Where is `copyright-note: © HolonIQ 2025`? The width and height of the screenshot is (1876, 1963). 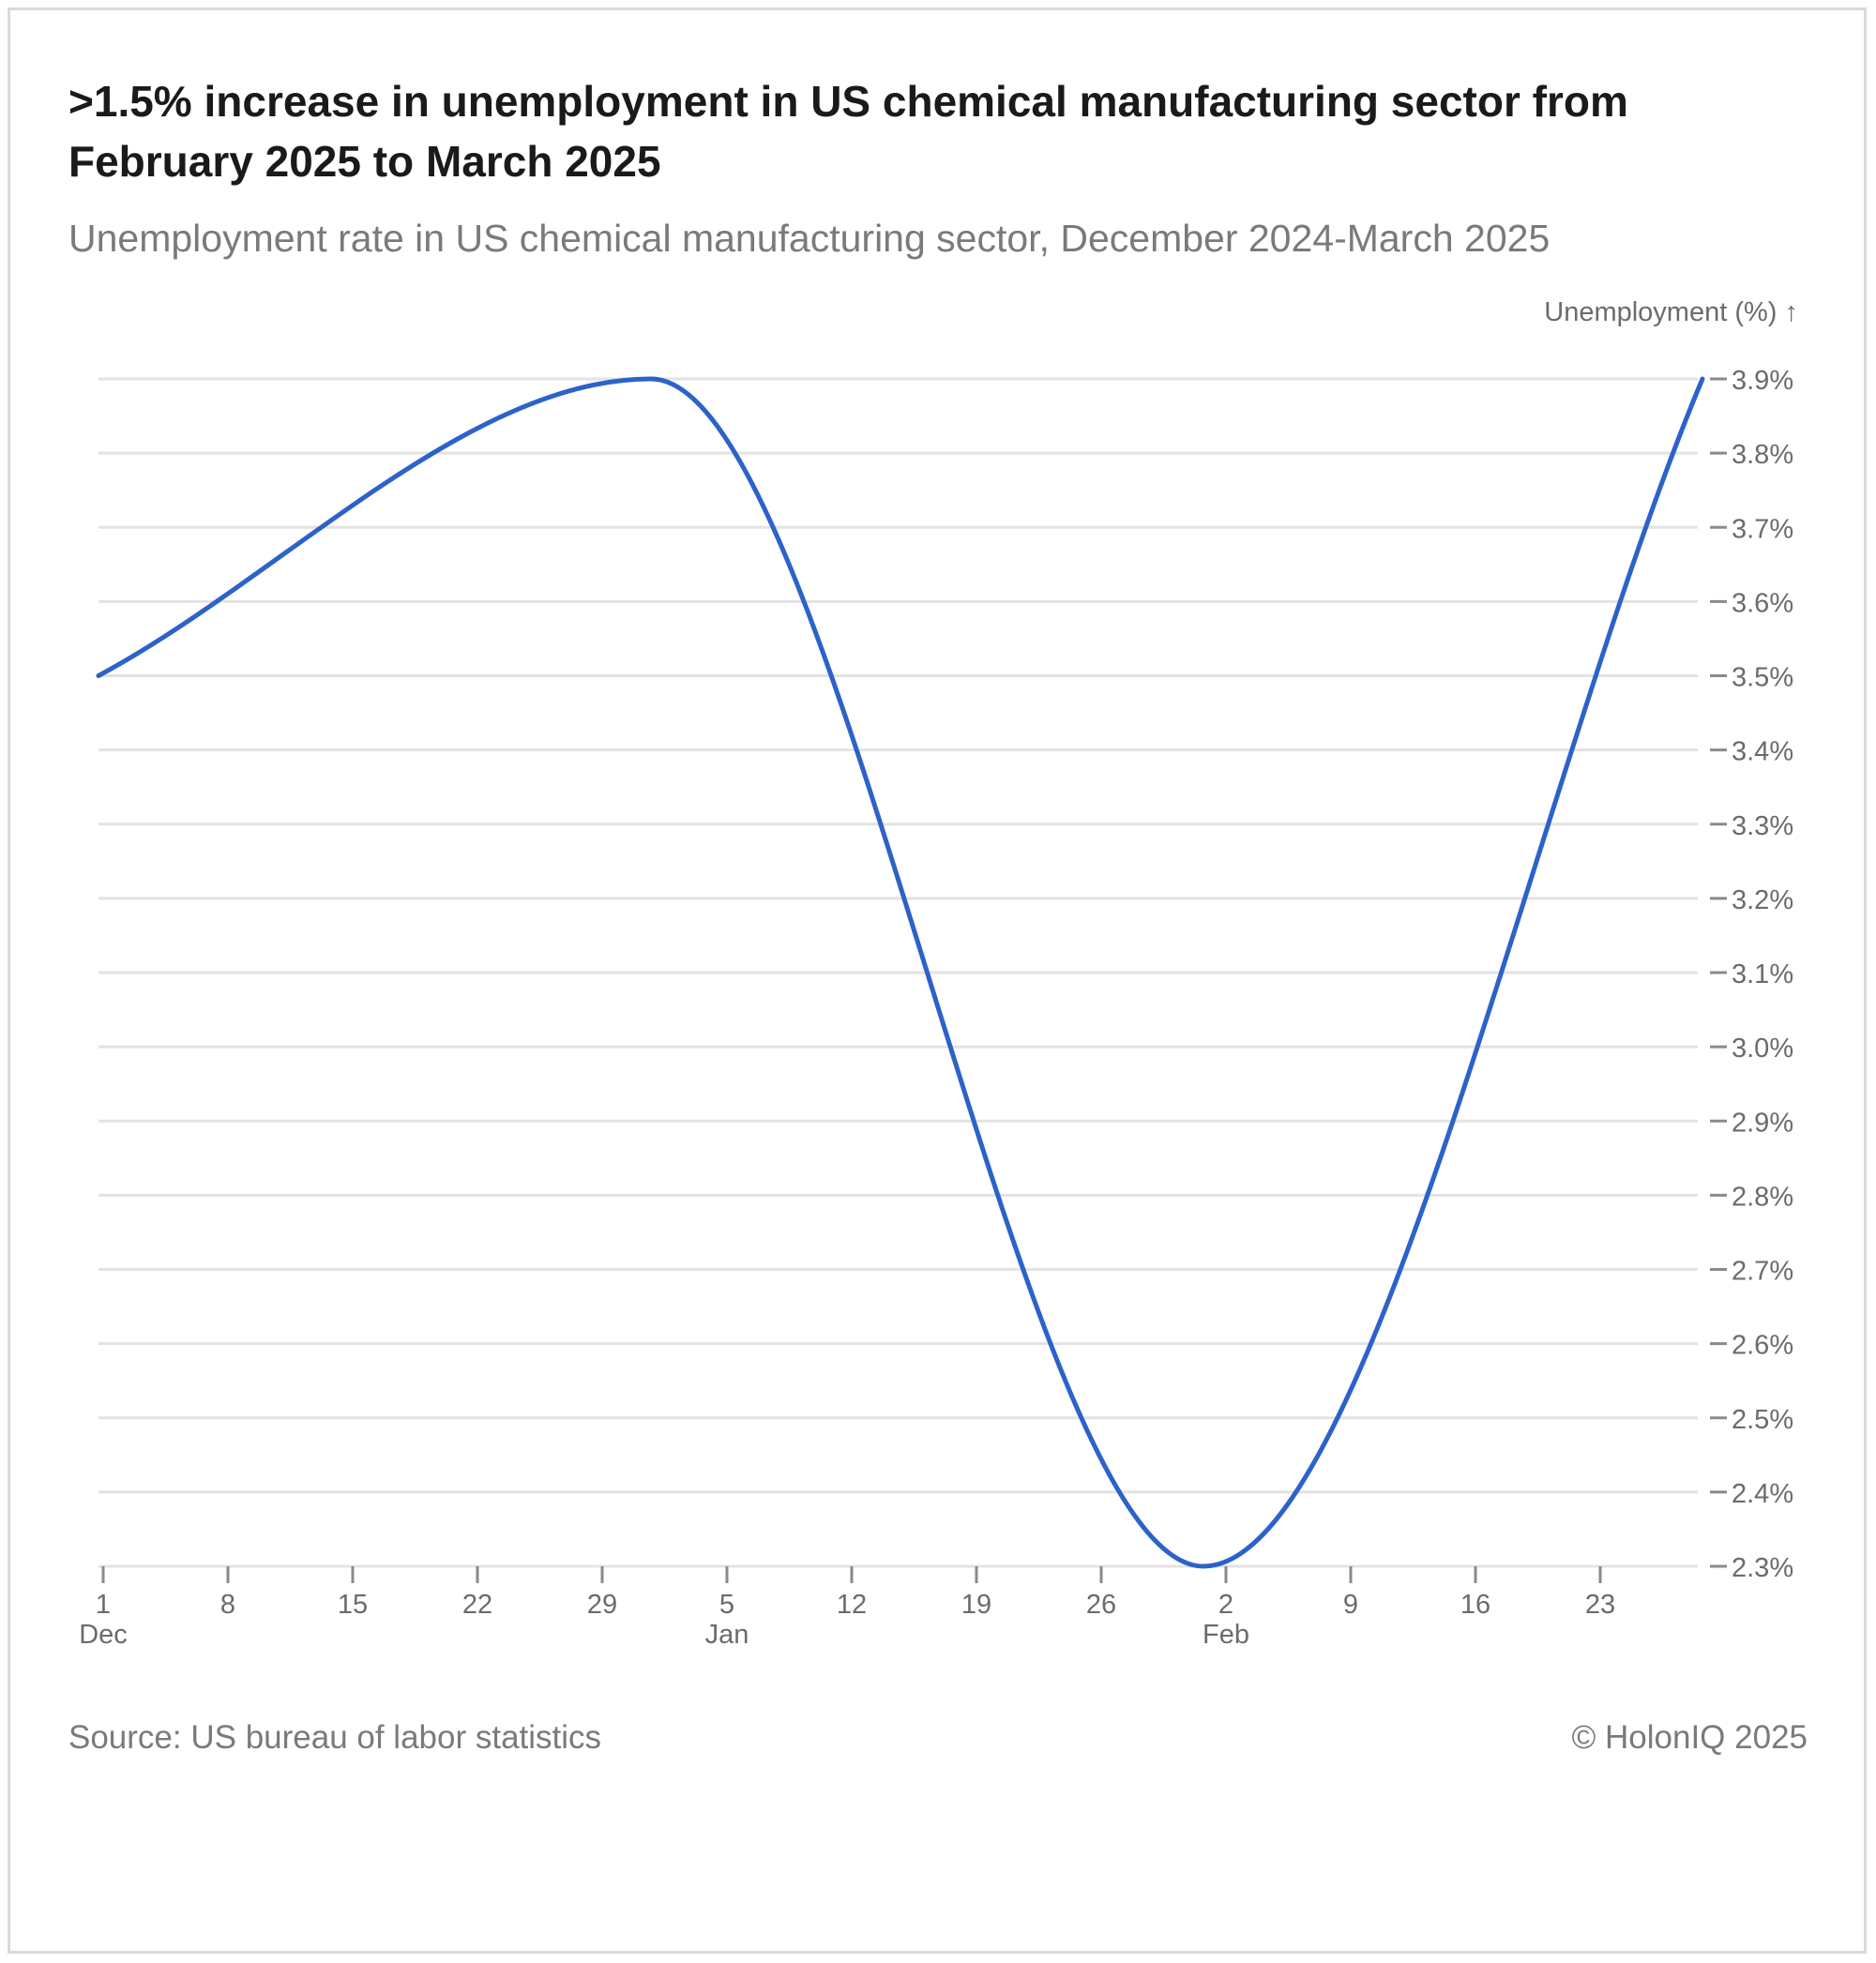 copyright-note: © HolonIQ 2025 is located at coordinates (1689, 1737).